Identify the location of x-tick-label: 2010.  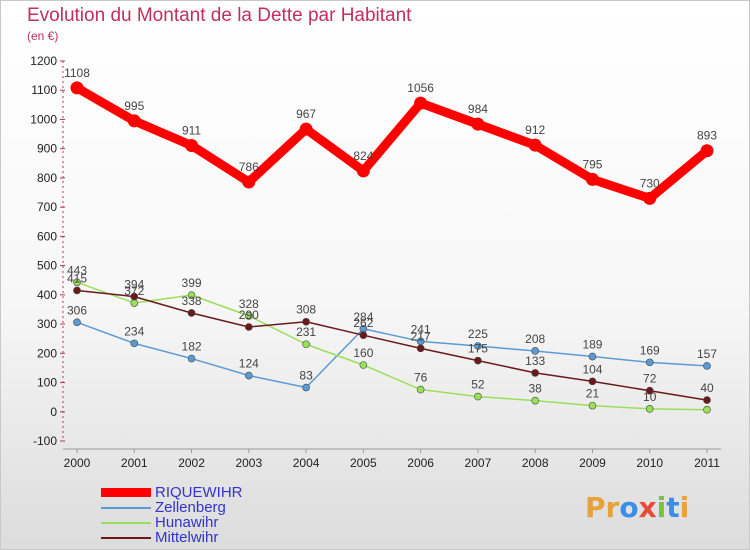
(649, 463).